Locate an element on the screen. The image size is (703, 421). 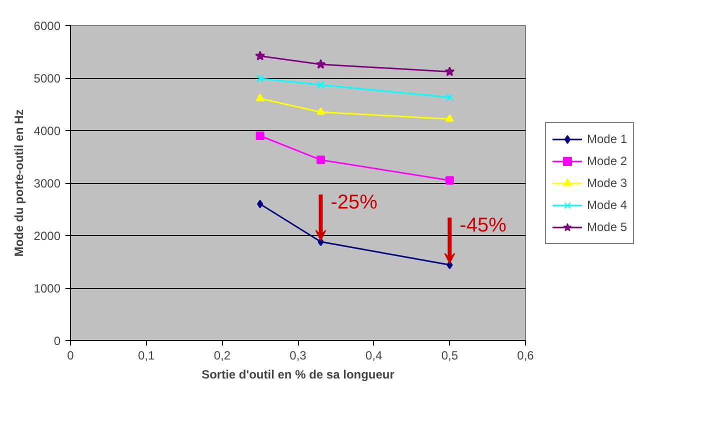
y-tick-label: 1000 is located at coordinates (47, 289).